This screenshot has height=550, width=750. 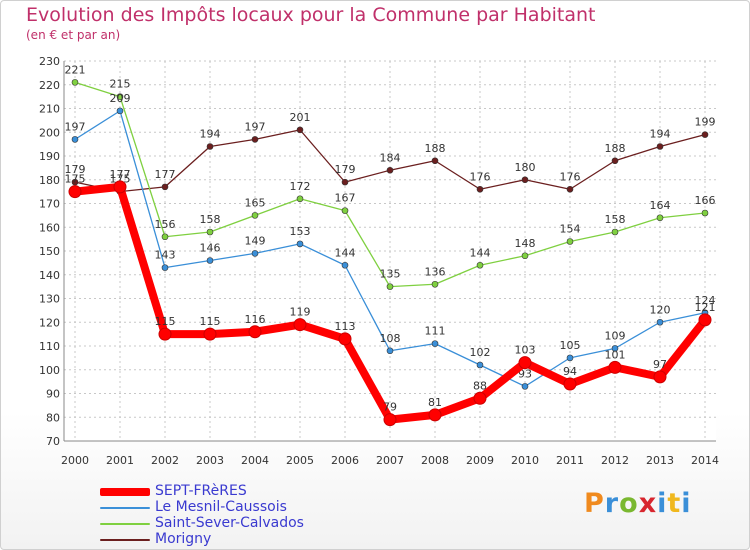 I want to click on data-label: 154, so click(x=570, y=229).